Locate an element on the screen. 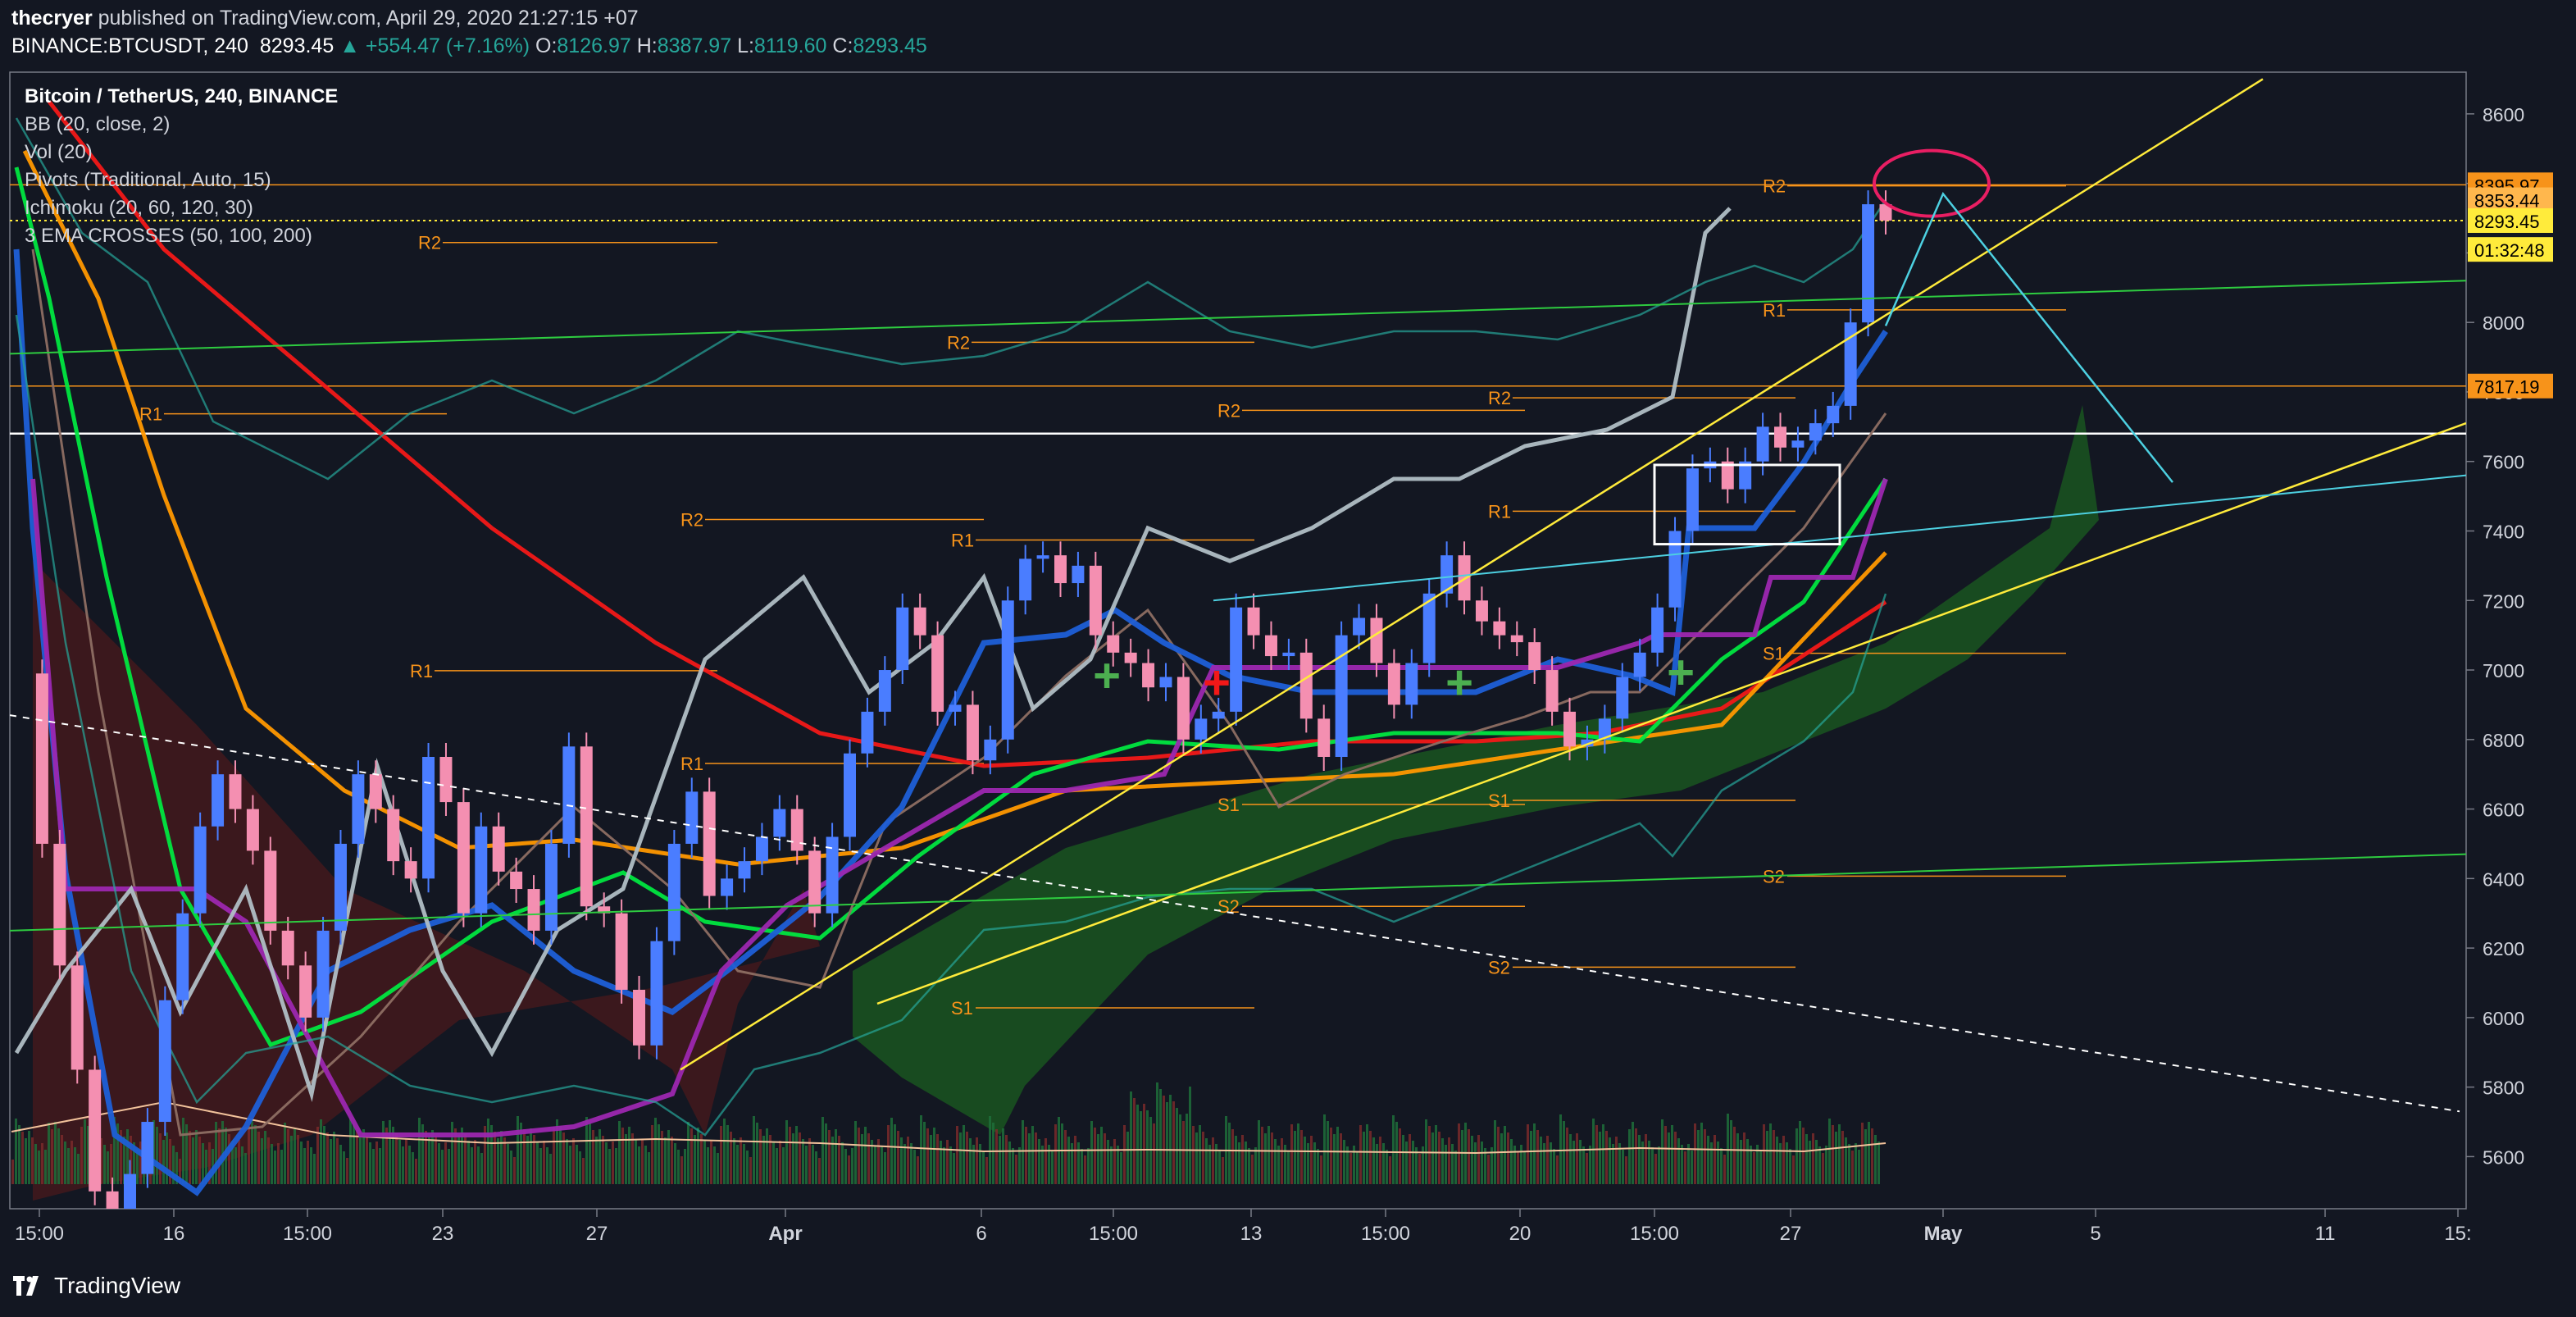  pivot-level-label: R2 is located at coordinates (1499, 398).